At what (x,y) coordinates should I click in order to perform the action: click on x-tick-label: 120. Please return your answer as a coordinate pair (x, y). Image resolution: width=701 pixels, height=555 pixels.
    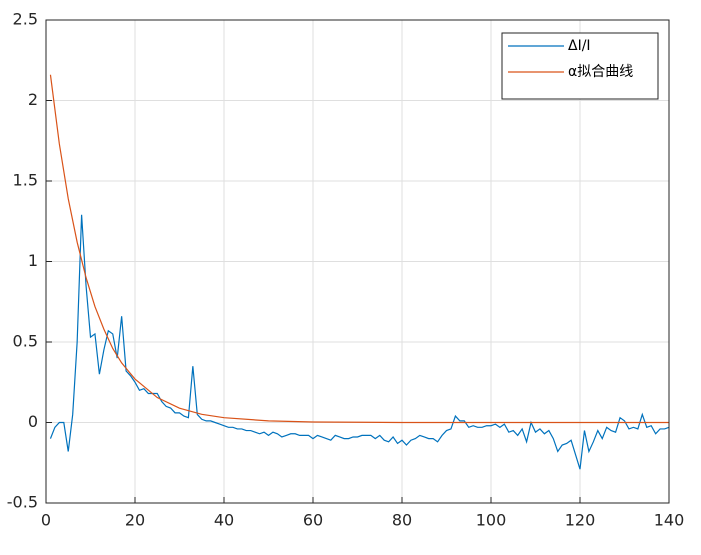
    Looking at the image, I should click on (580, 520).